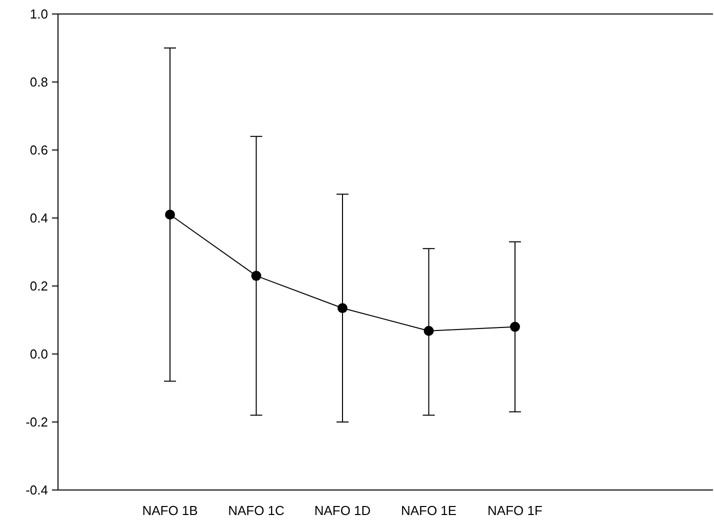  What do you see at coordinates (39, 150) in the screenshot?
I see `y-tick-label: 0.6` at bounding box center [39, 150].